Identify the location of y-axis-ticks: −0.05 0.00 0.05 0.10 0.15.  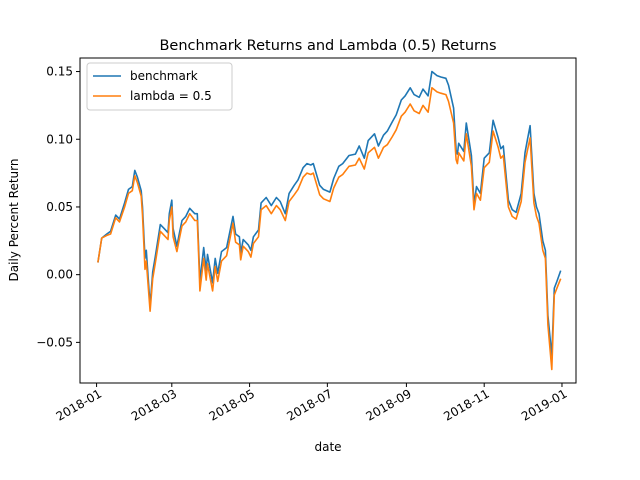
(58, 207).